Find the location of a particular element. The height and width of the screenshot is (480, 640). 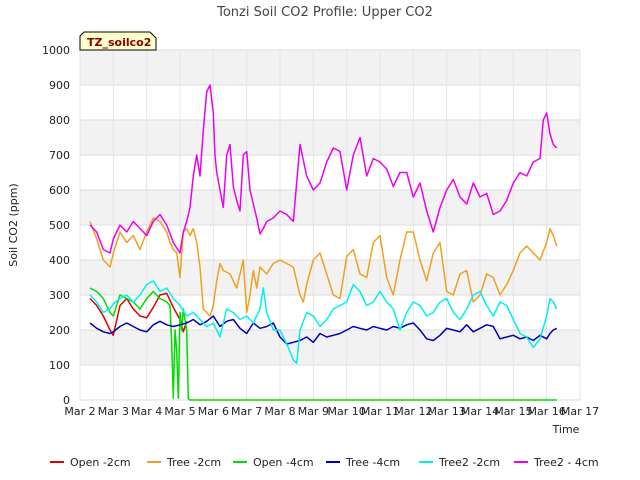

x-tick-label: Mar 16 is located at coordinates (547, 411).